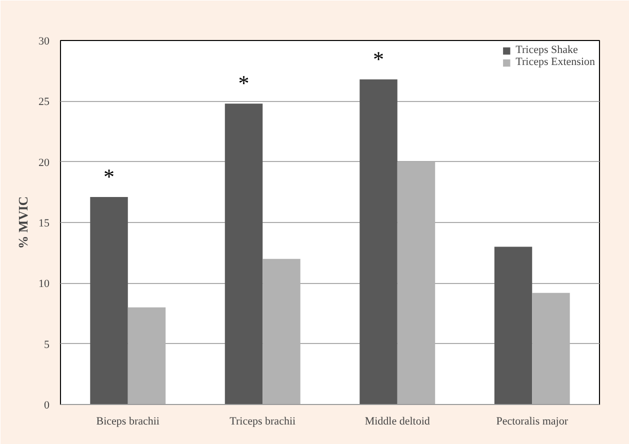 The width and height of the screenshot is (629, 444). Describe the element at coordinates (44, 102) in the screenshot. I see `y-tick-label: 25` at that location.